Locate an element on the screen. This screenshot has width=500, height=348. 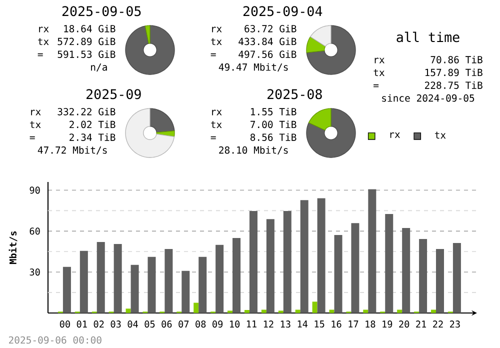
y-tick-label: 60 is located at coordinates (35, 231).